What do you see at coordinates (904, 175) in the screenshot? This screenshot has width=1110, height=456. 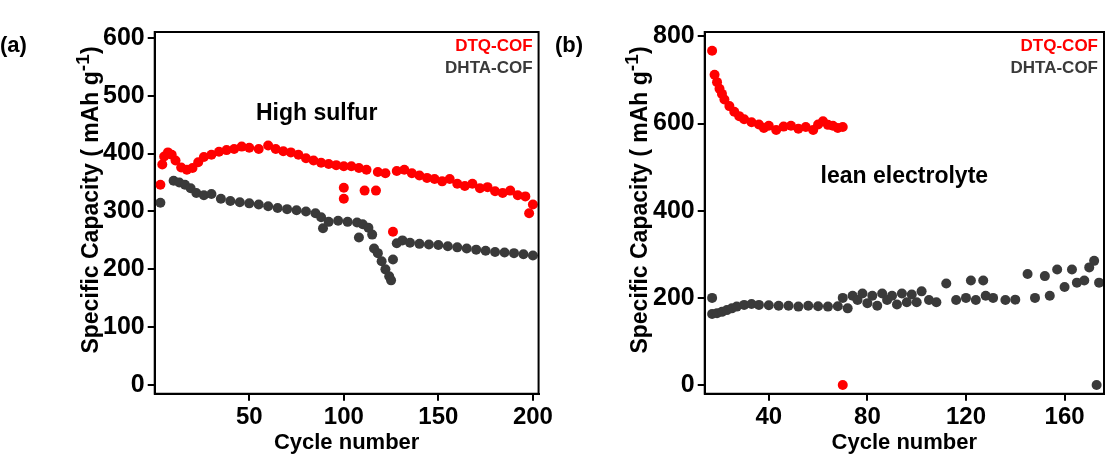 I see `annotation: lean electrolyte` at bounding box center [904, 175].